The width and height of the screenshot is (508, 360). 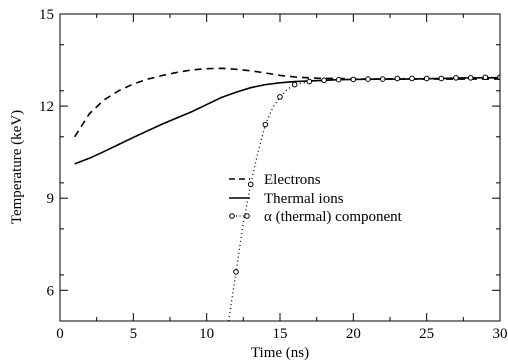 I want to click on legend-label-alpha: α (thermal) component, so click(x=333, y=217).